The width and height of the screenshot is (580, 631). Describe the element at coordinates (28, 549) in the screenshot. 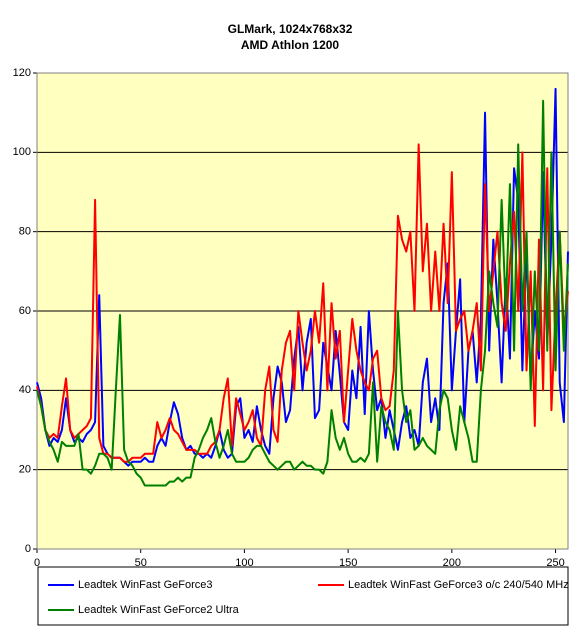

I see `y-tick-label: 0` at that location.